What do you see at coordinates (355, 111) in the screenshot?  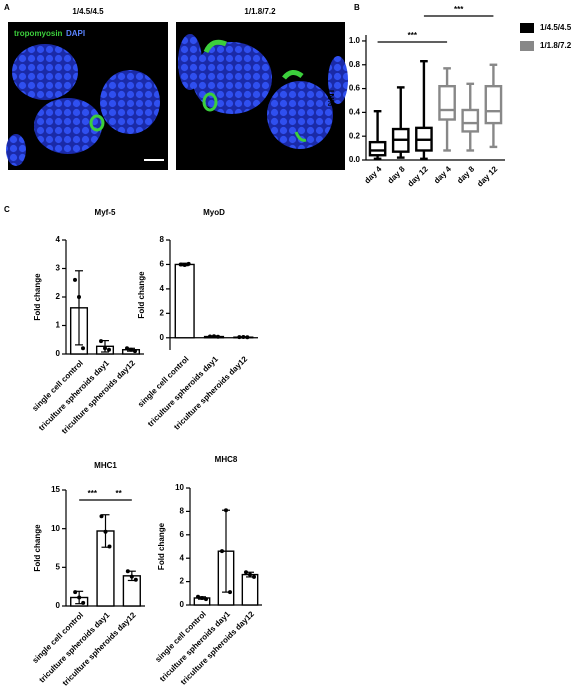 I see `y-tick-label: 0.4` at bounding box center [355, 111].